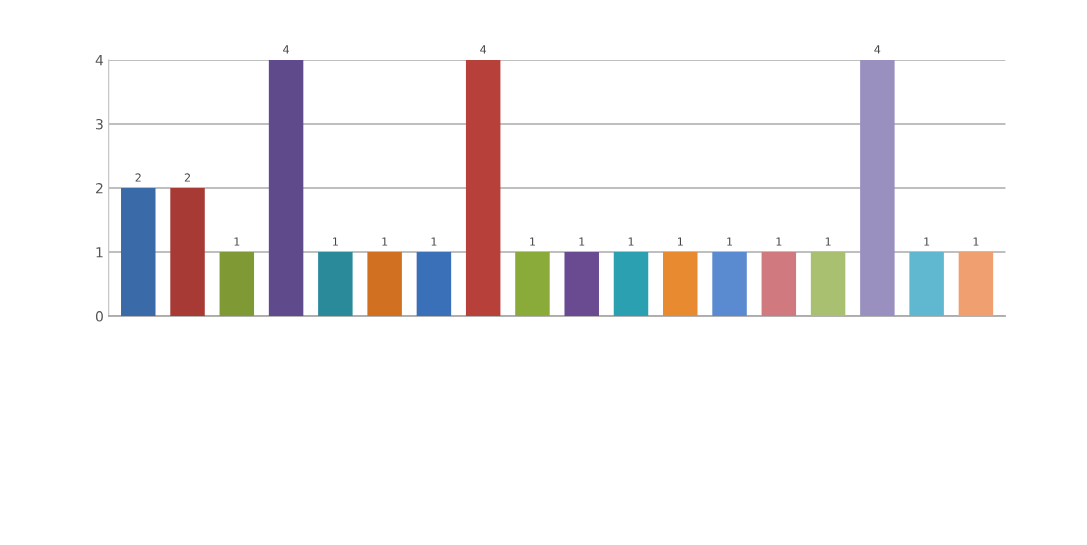 This screenshot has height=545, width=1087. What do you see at coordinates (99, 124) in the screenshot?
I see `y-tick-label: 3` at bounding box center [99, 124].